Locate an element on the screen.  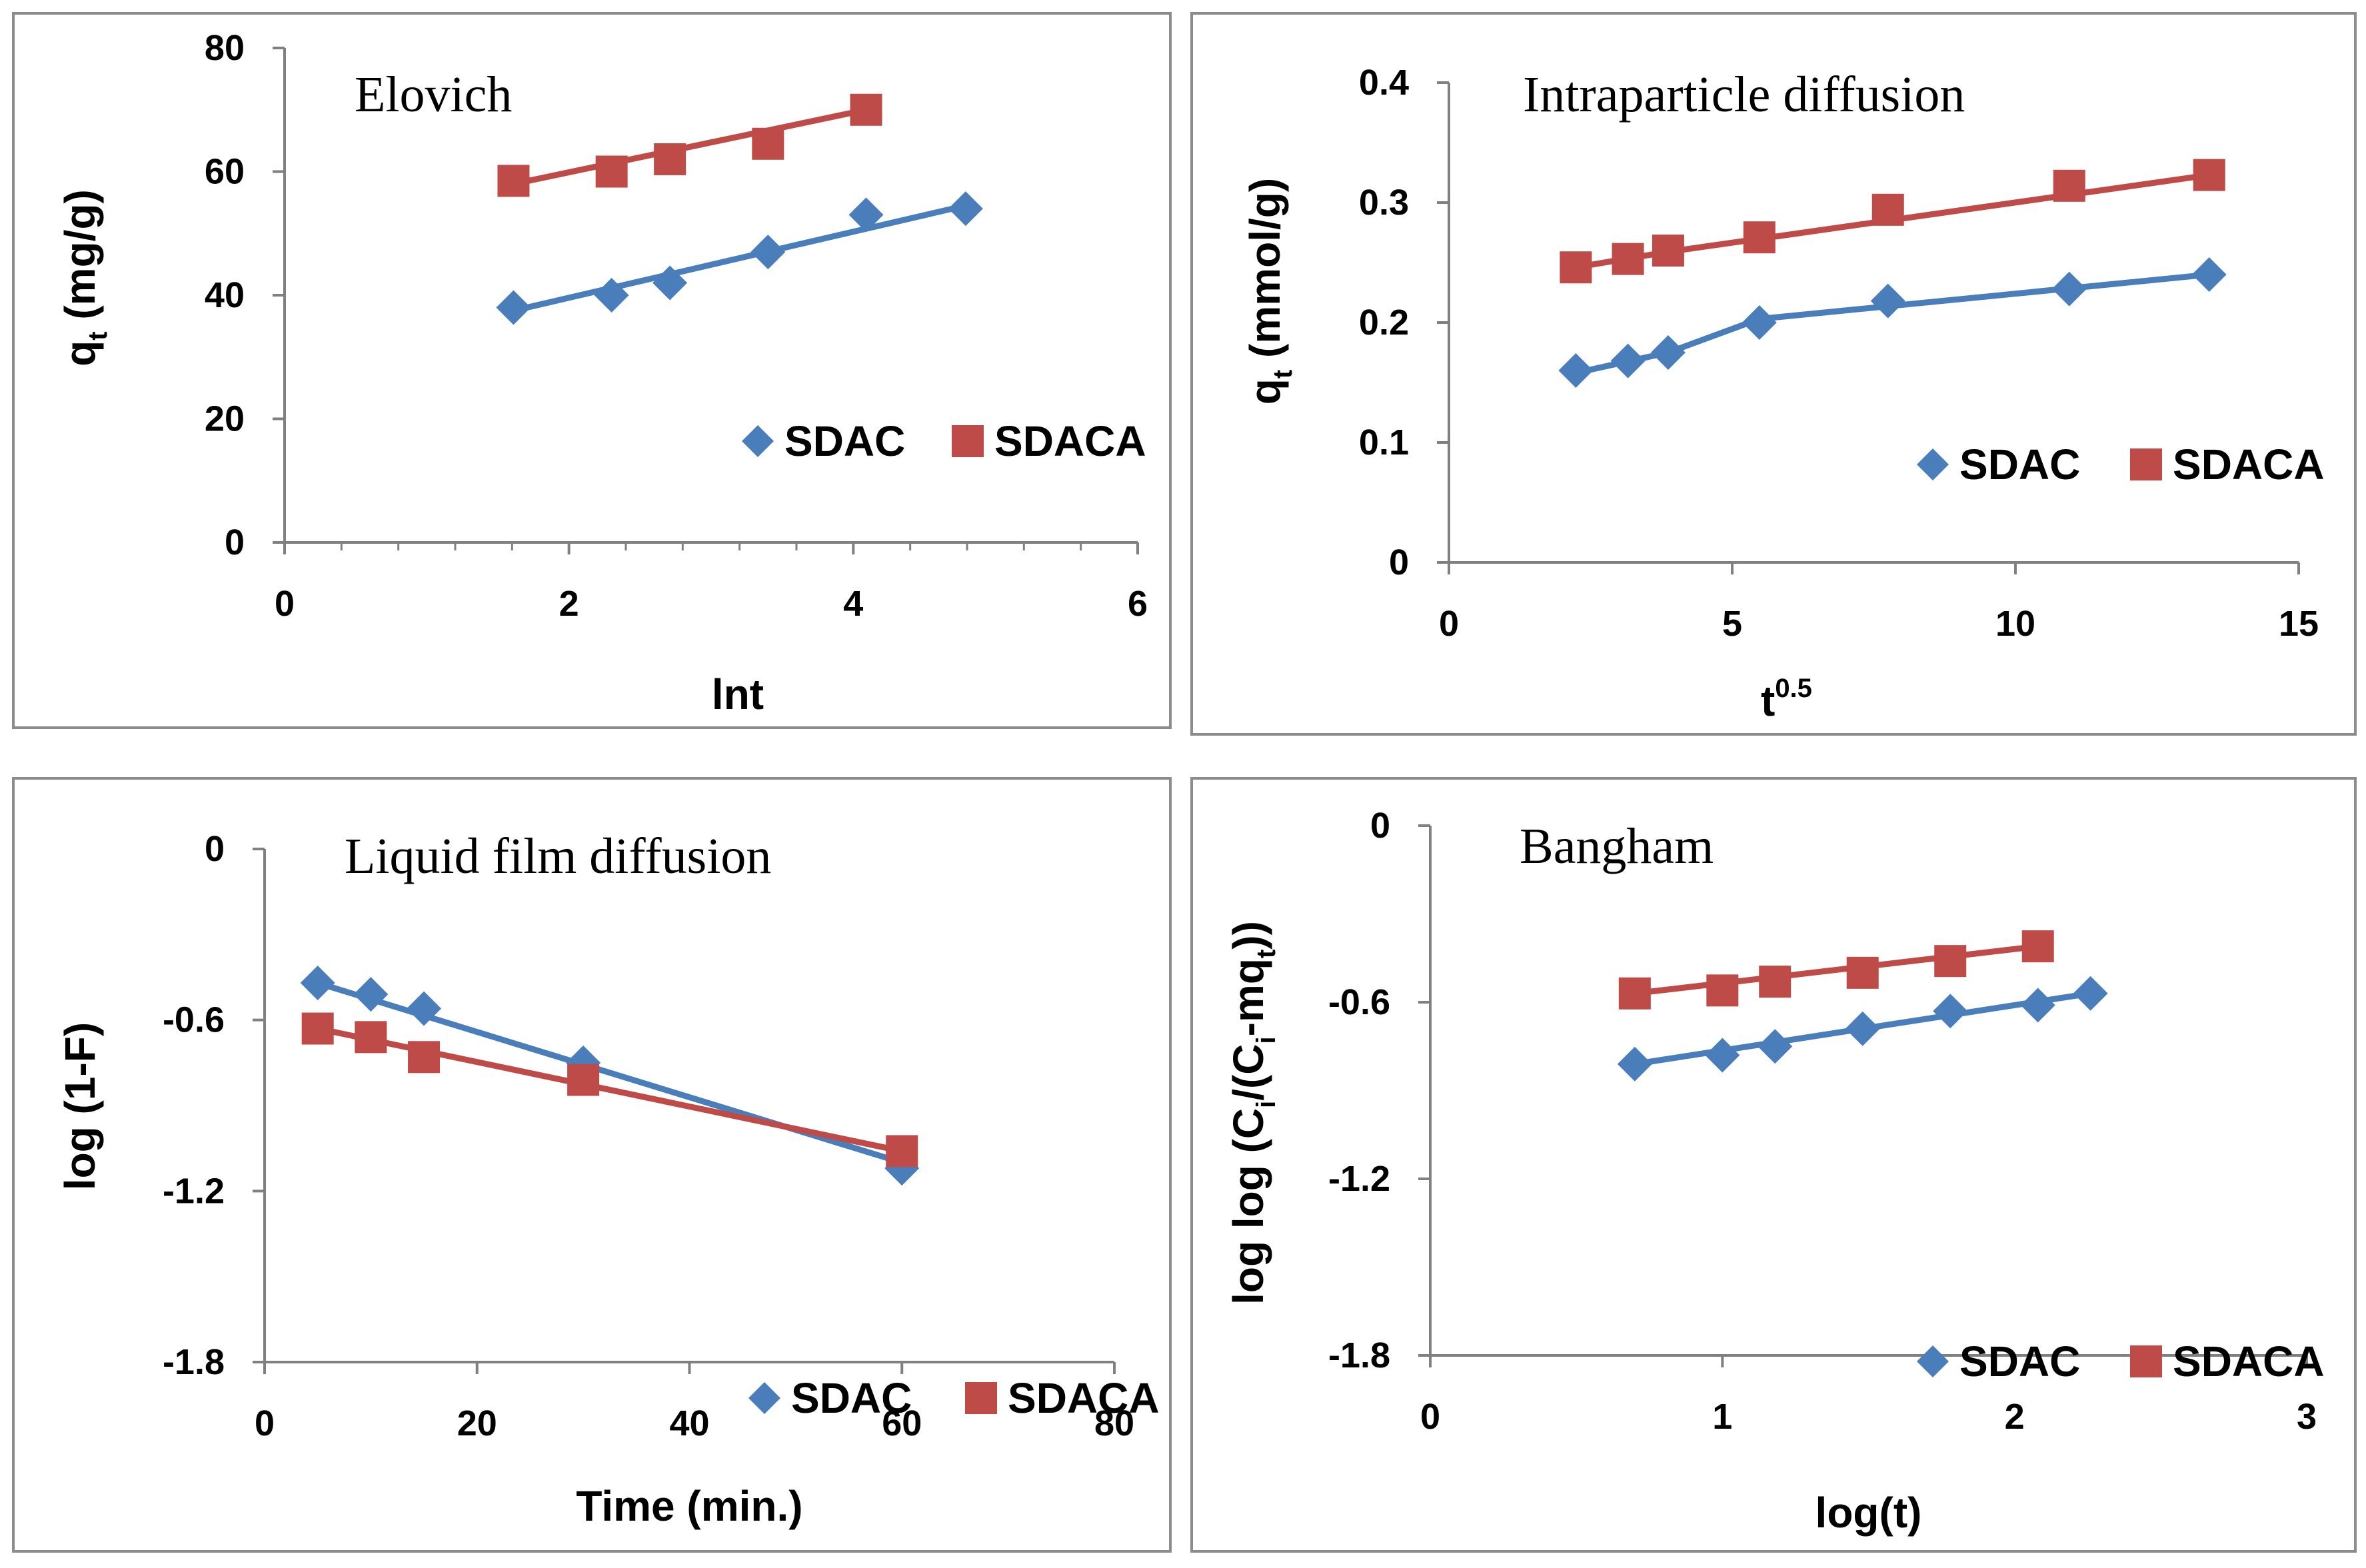
y-tick-label: 60 is located at coordinates (225, 172).